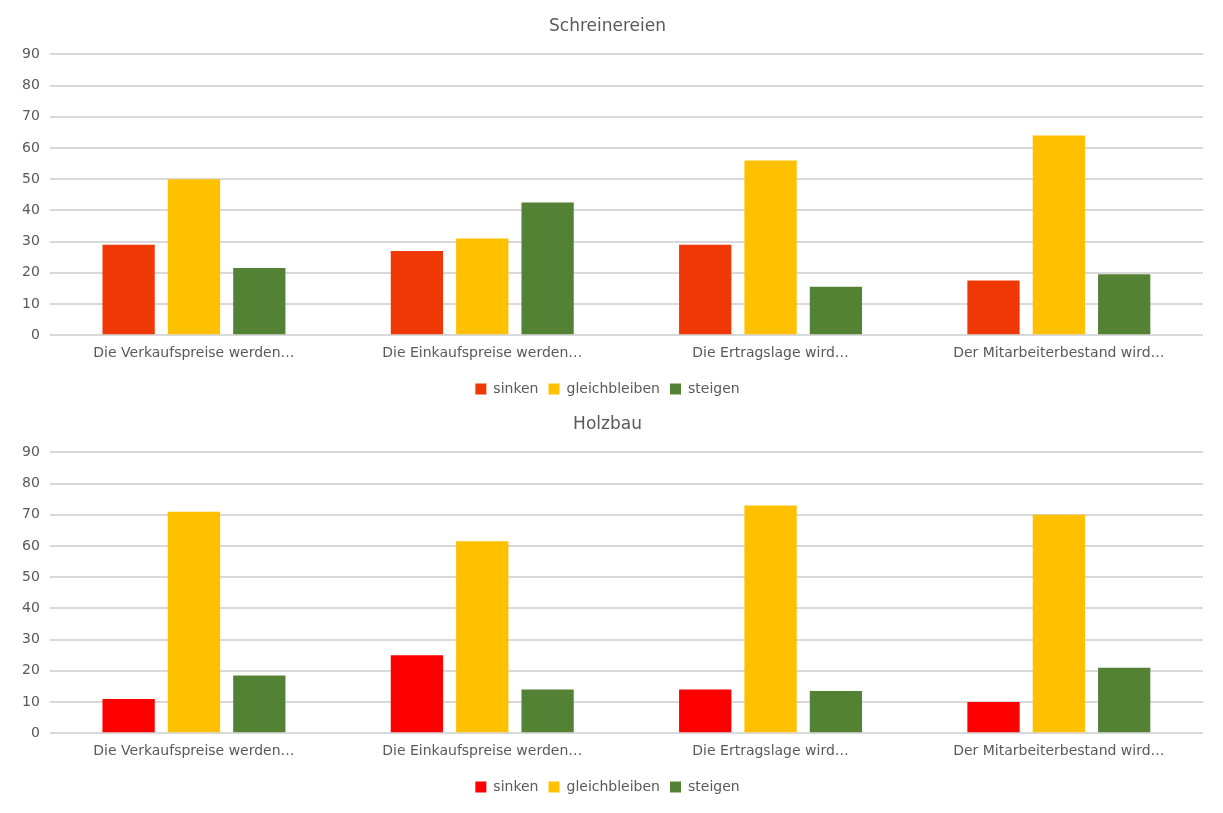 The width and height of the screenshot is (1223, 813). I want to click on chart-title: Holzbau, so click(607, 422).